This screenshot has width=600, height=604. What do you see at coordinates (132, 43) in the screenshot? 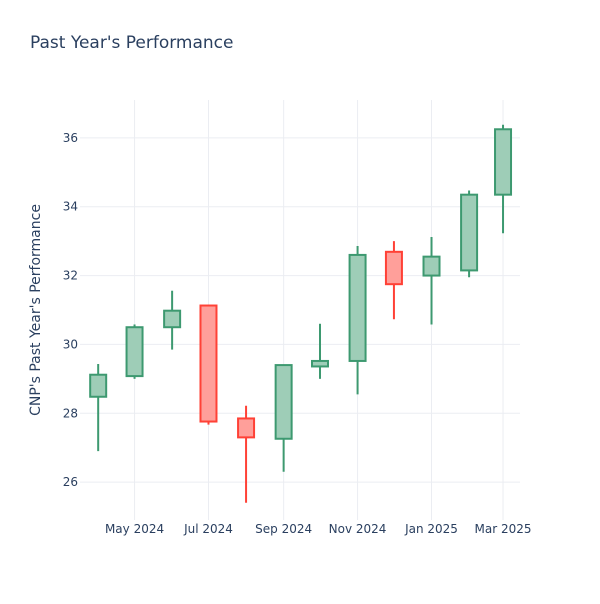
I see `chart-title: Past Year's Performance` at bounding box center [132, 43].